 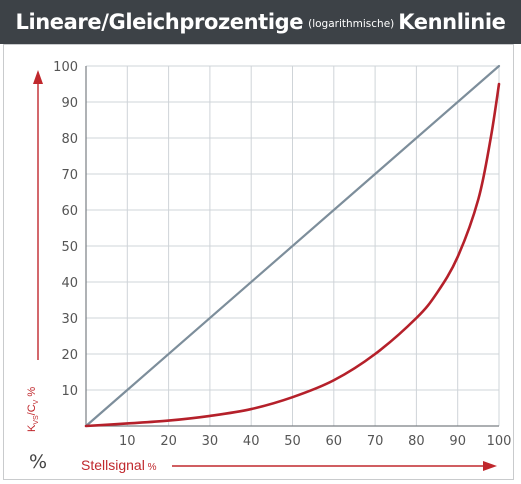 What do you see at coordinates (416, 441) in the screenshot?
I see `x-tick-label: 80` at bounding box center [416, 441].